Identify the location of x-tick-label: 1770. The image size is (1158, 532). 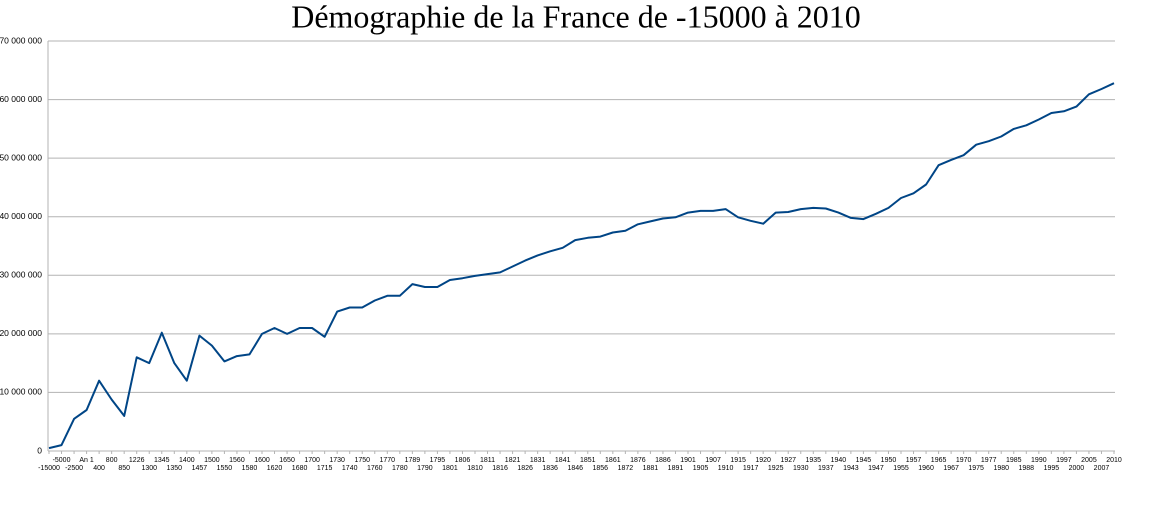
(388, 460).